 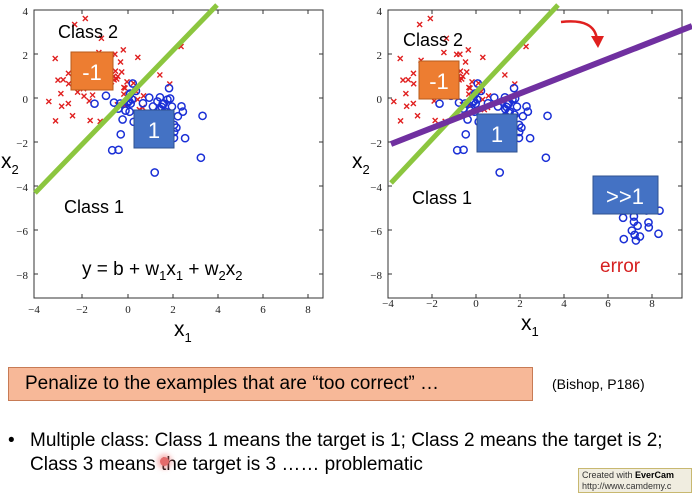 I want to click on shift-arrow-head, so click(x=597, y=42).